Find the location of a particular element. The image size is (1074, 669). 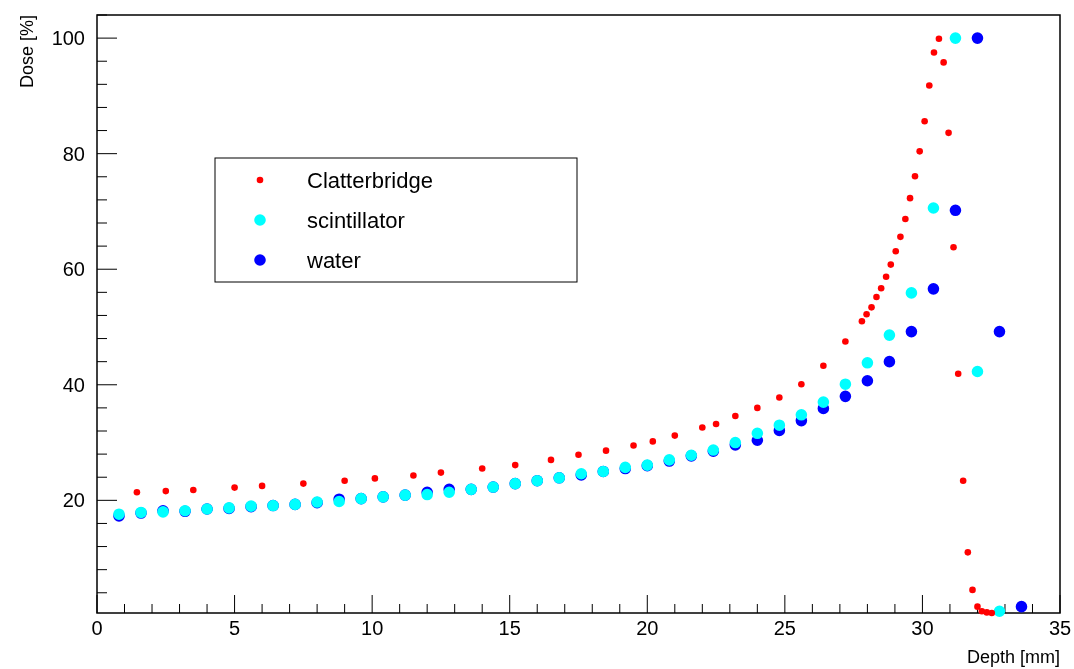

legend-label: Clatterbridge is located at coordinates (370, 180).